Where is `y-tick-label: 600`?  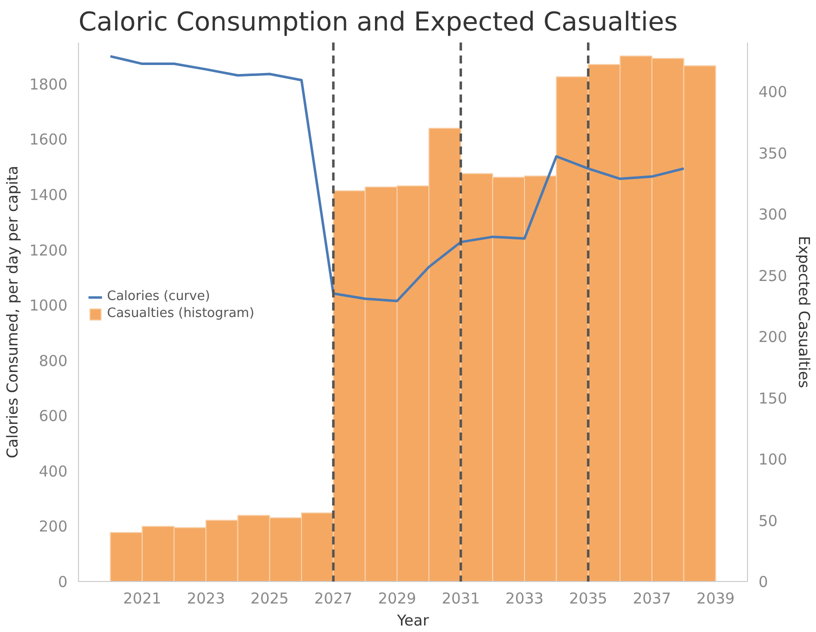 y-tick-label: 600 is located at coordinates (53, 416).